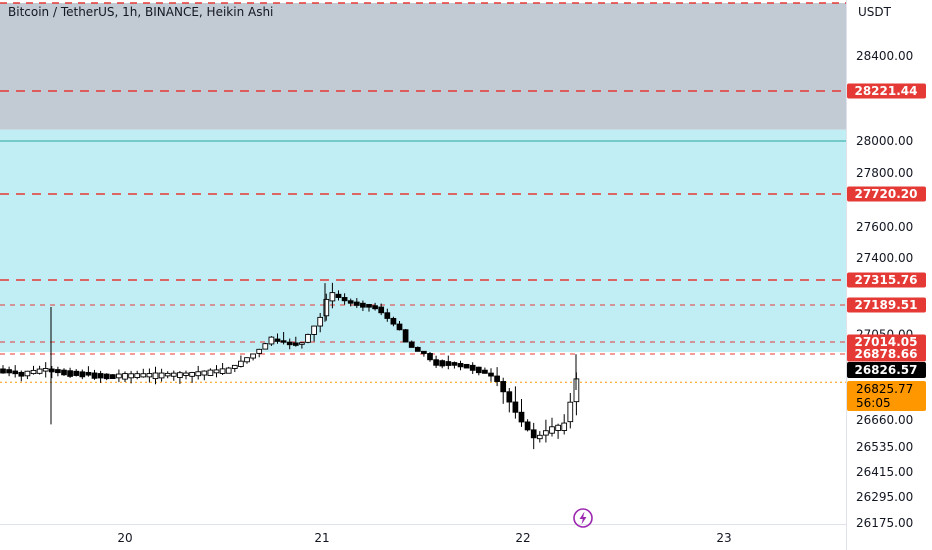 The image size is (932, 550). What do you see at coordinates (873, 403) in the screenshot?
I see `countdown-timer-label: 56:05` at bounding box center [873, 403].